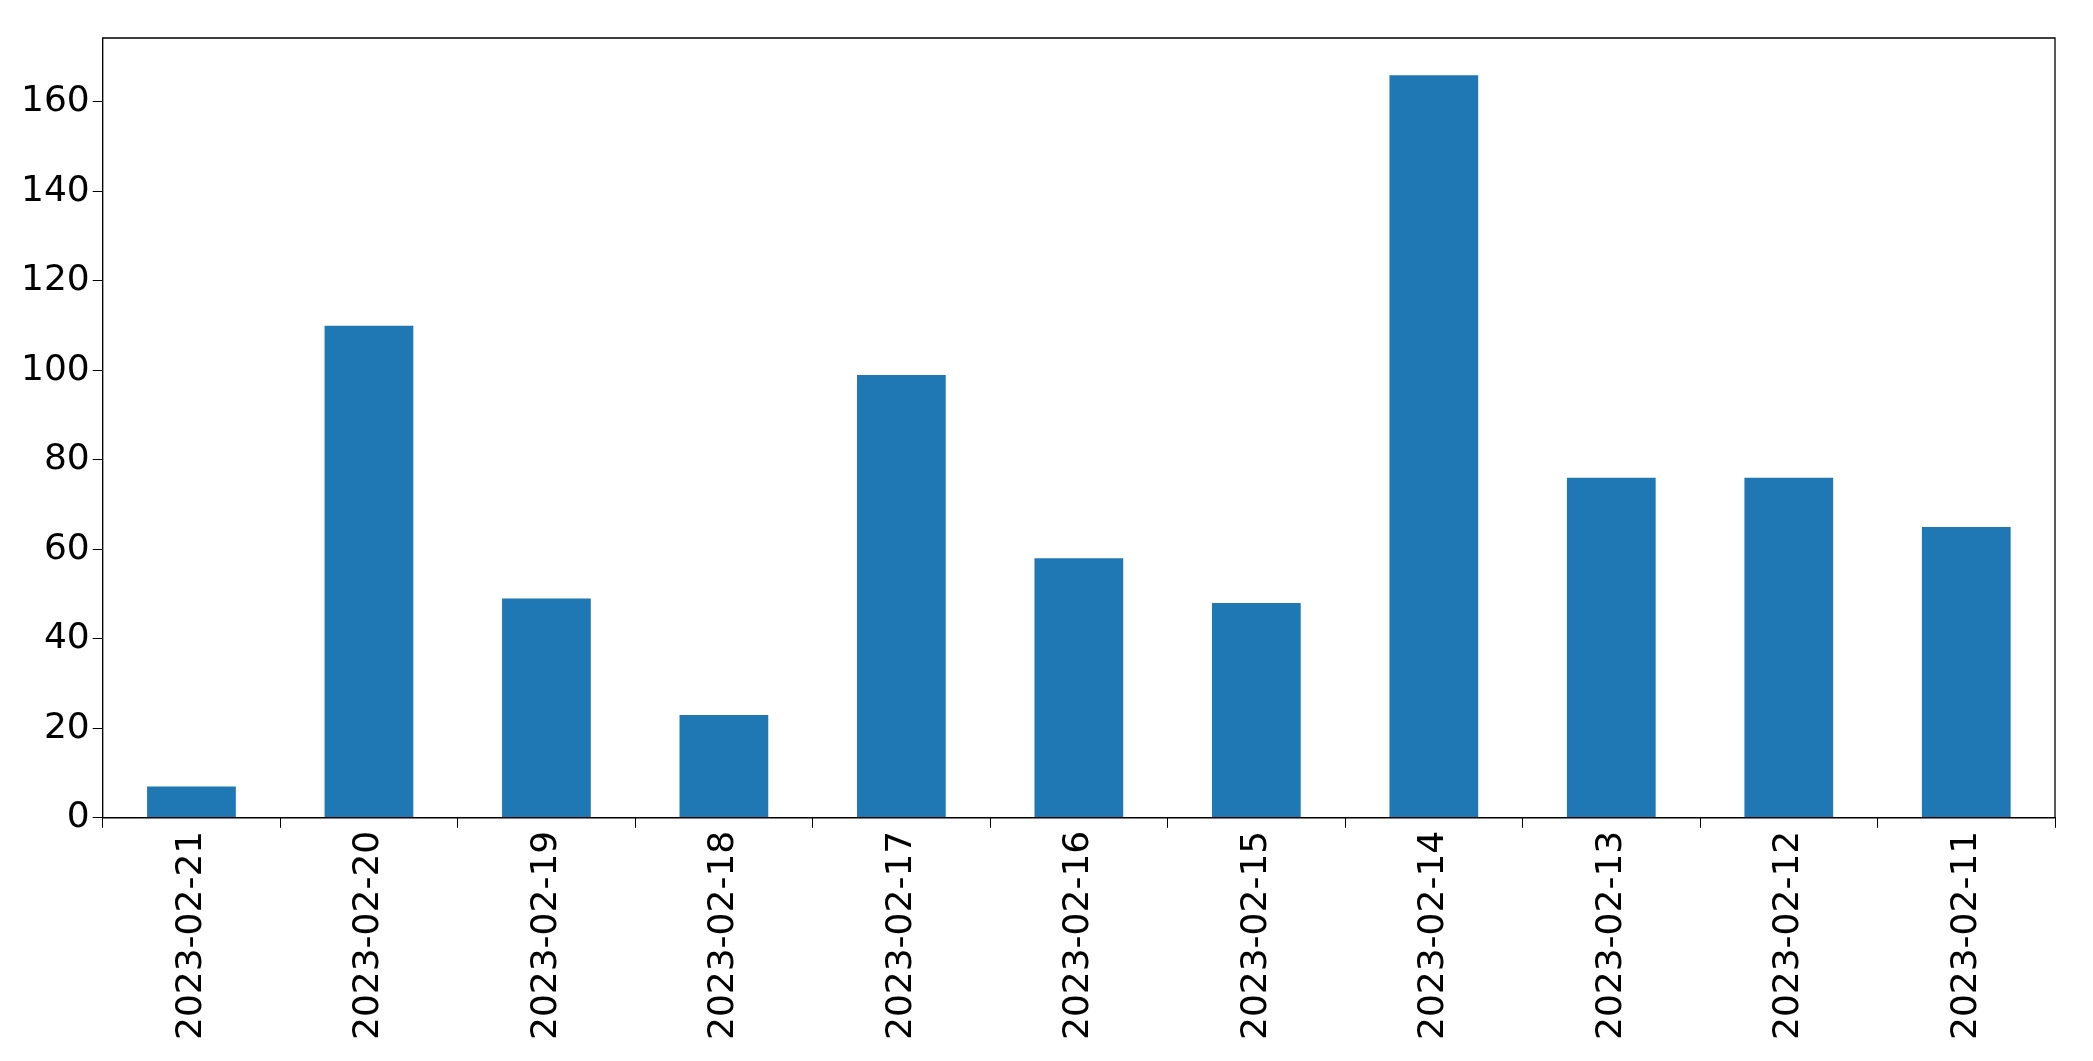  What do you see at coordinates (66, 457) in the screenshot?
I see `y-tick-label: 80` at bounding box center [66, 457].